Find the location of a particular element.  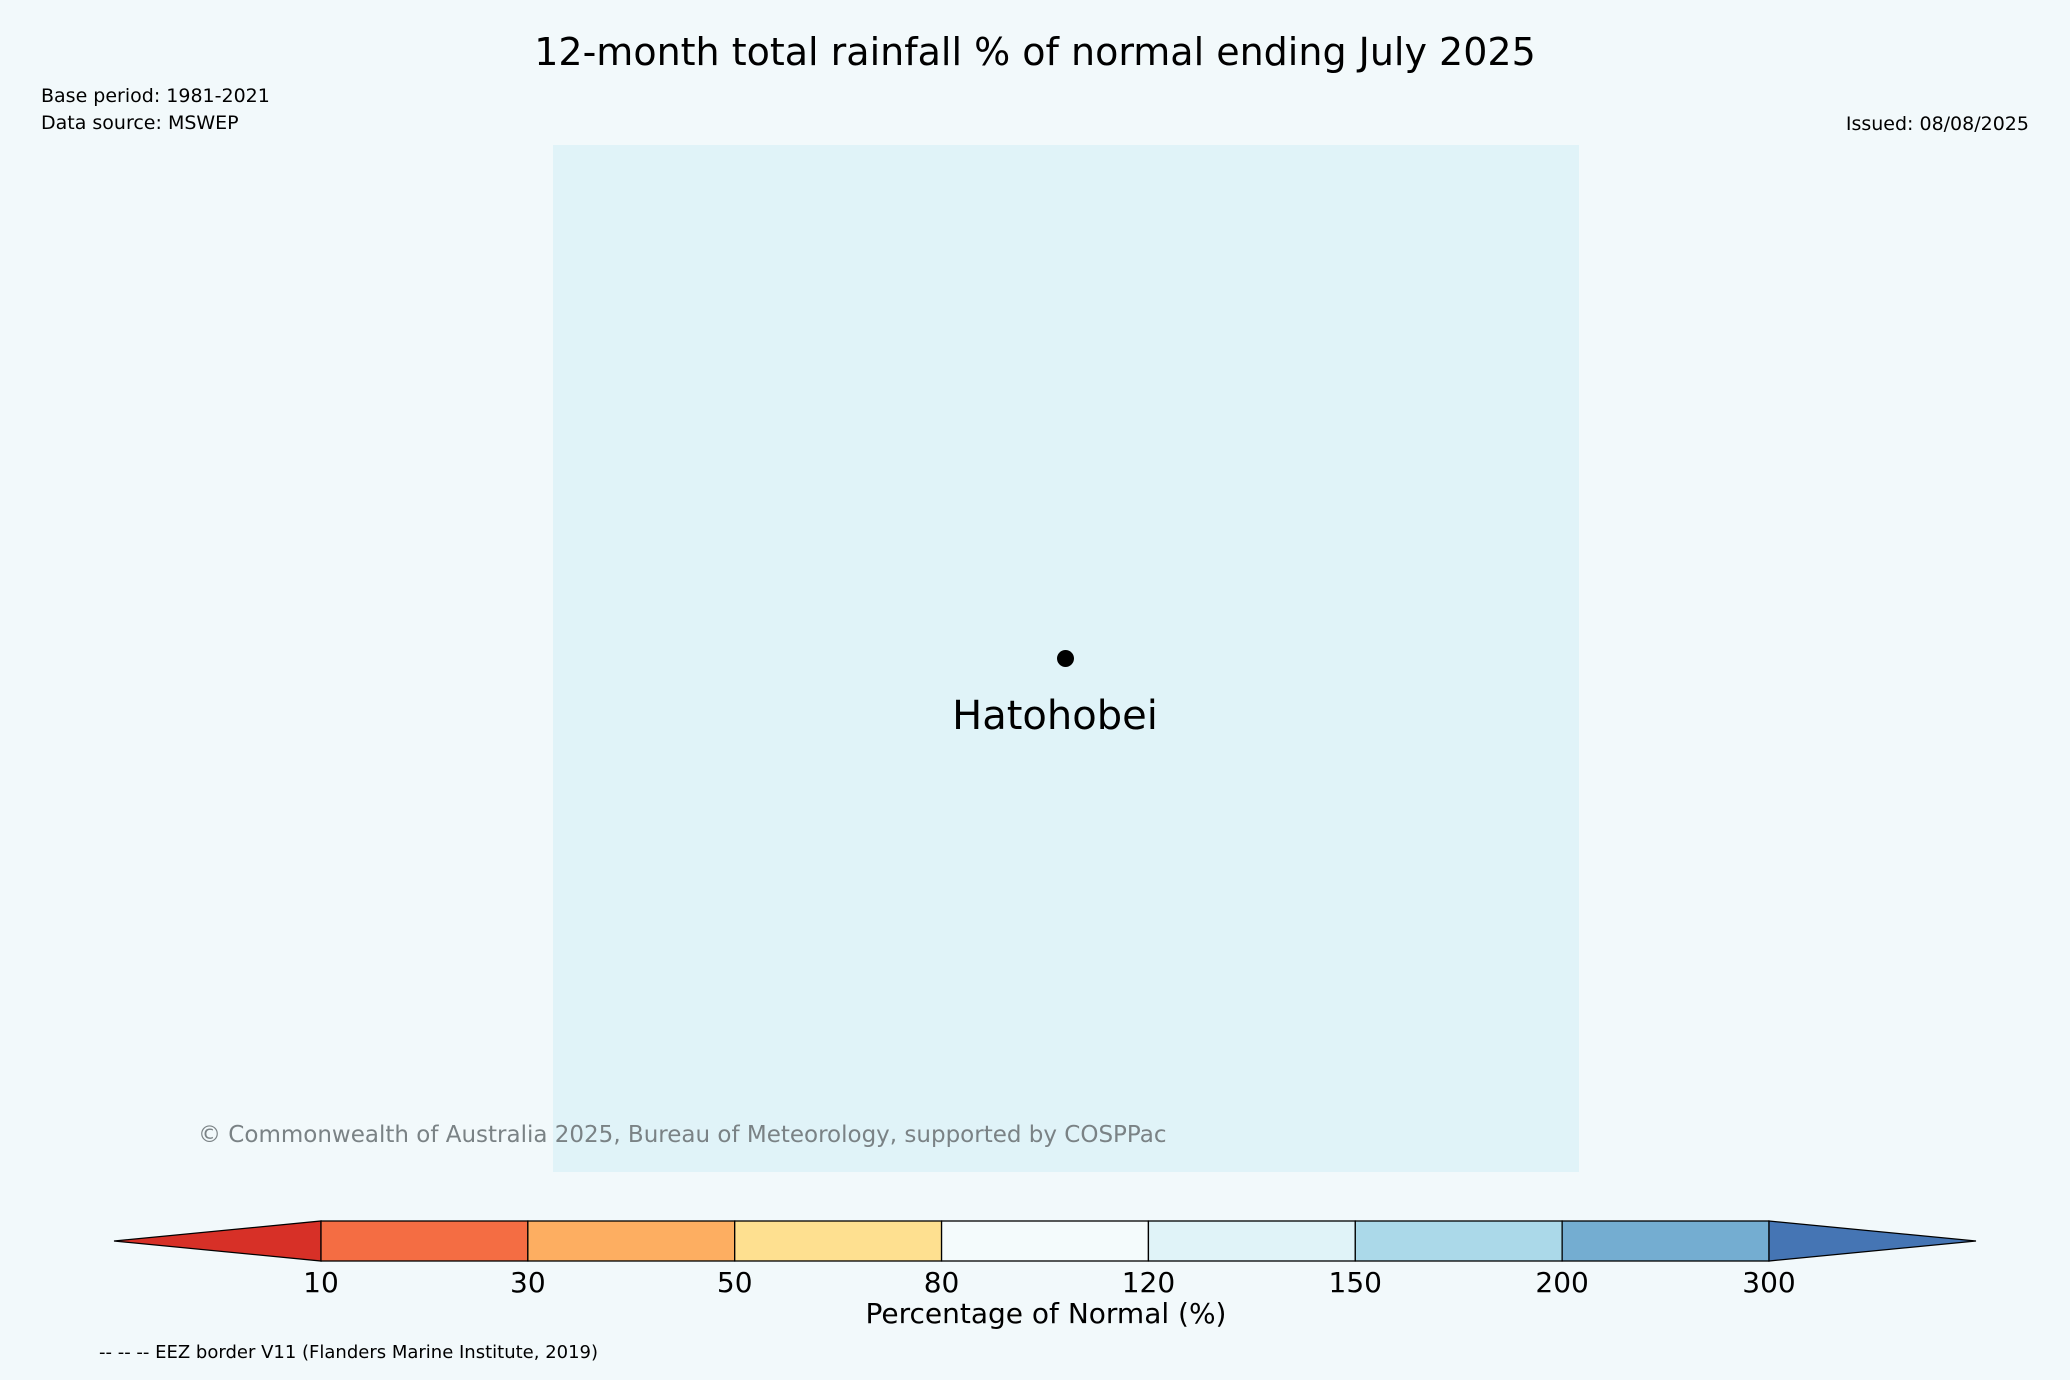

colorbar-label: Percentage of Normal (%) is located at coordinates (1046, 1313).